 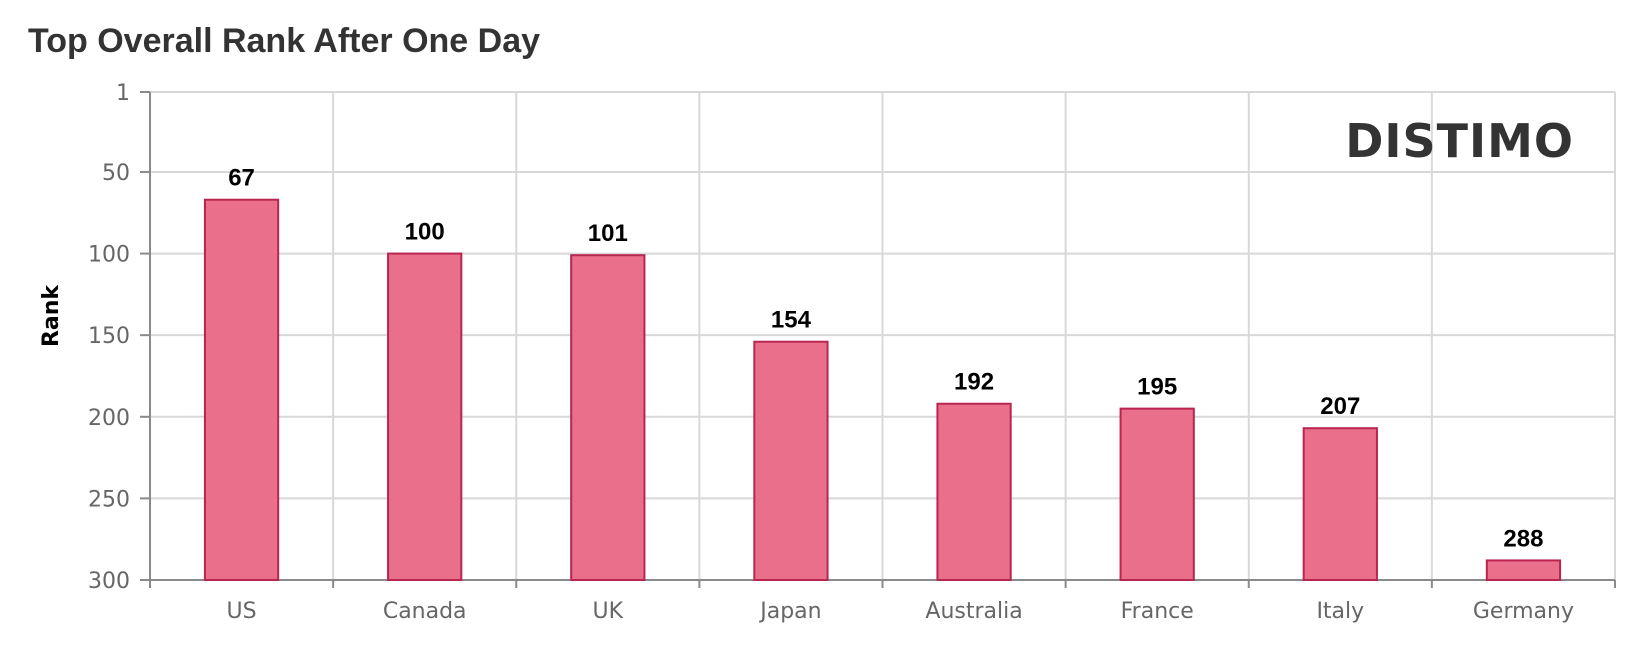 What do you see at coordinates (109, 255) in the screenshot?
I see `y-tick-label: 100` at bounding box center [109, 255].